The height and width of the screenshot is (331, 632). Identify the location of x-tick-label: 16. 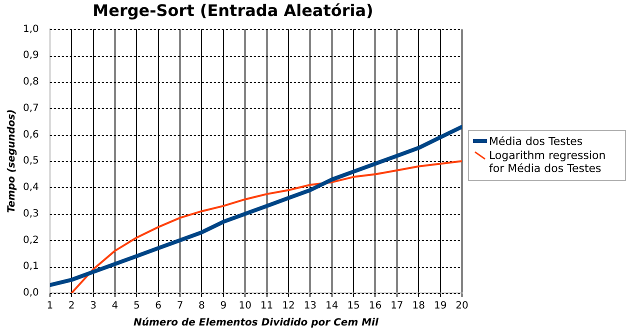
(375, 306).